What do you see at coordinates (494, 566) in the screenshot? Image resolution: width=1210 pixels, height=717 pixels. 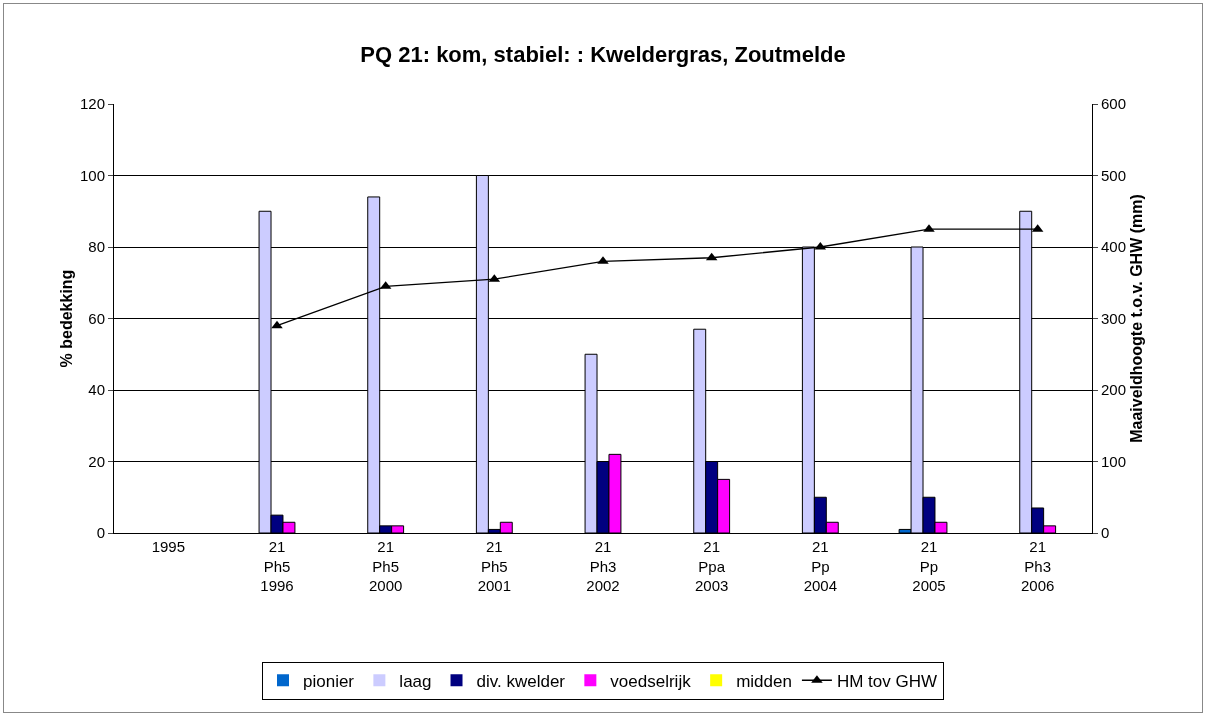 I see `x-tick-label: 21 Ph5 2001` at bounding box center [494, 566].